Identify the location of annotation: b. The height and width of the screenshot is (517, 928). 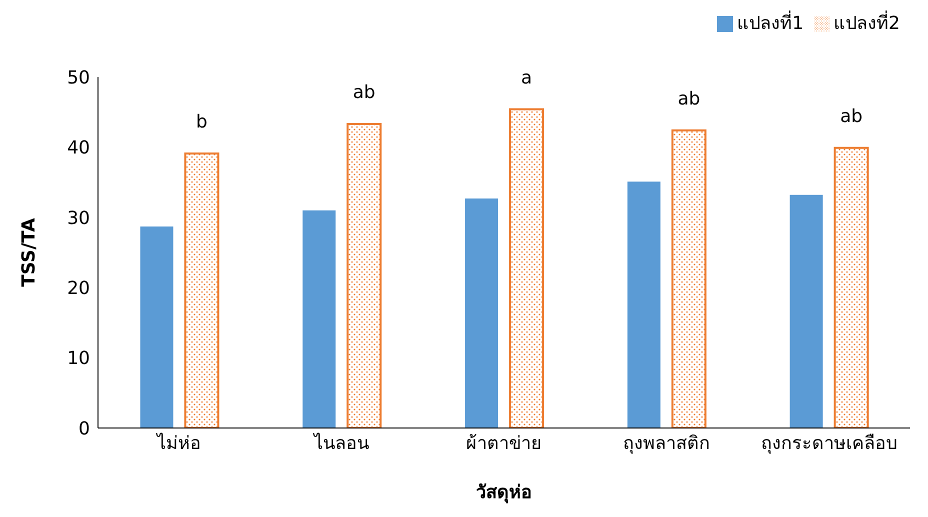
(202, 122).